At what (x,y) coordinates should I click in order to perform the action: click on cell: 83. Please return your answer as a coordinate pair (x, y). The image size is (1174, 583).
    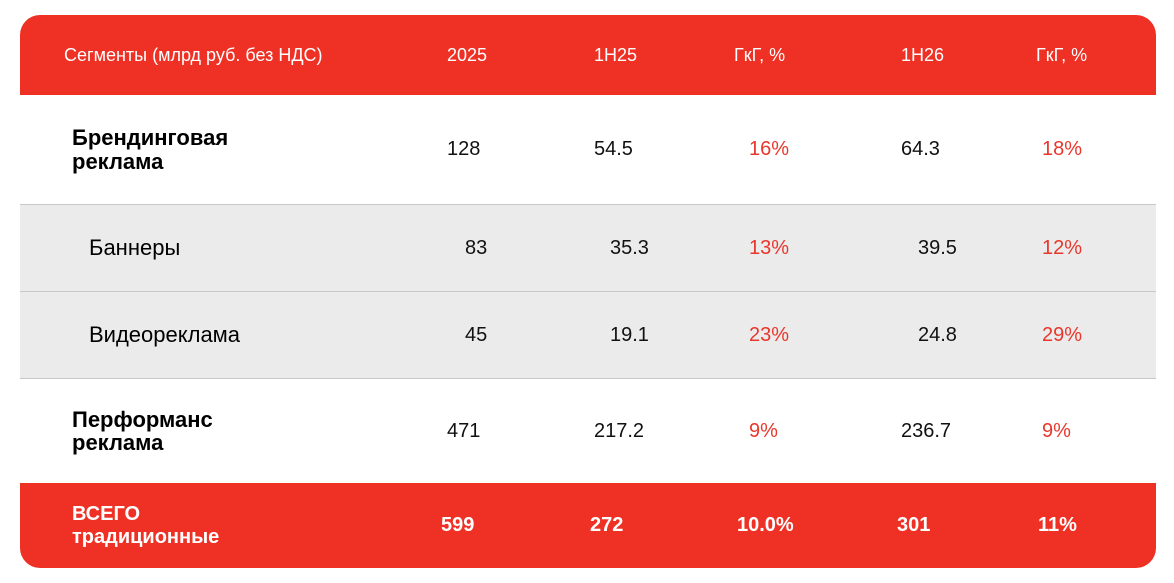
    Looking at the image, I should click on (476, 247).